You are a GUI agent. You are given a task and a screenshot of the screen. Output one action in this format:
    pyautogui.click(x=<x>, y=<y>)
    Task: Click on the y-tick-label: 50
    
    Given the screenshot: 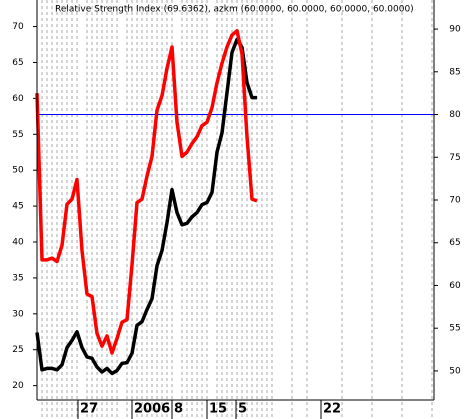 What is the action you would take?
    pyautogui.click(x=18, y=171)
    